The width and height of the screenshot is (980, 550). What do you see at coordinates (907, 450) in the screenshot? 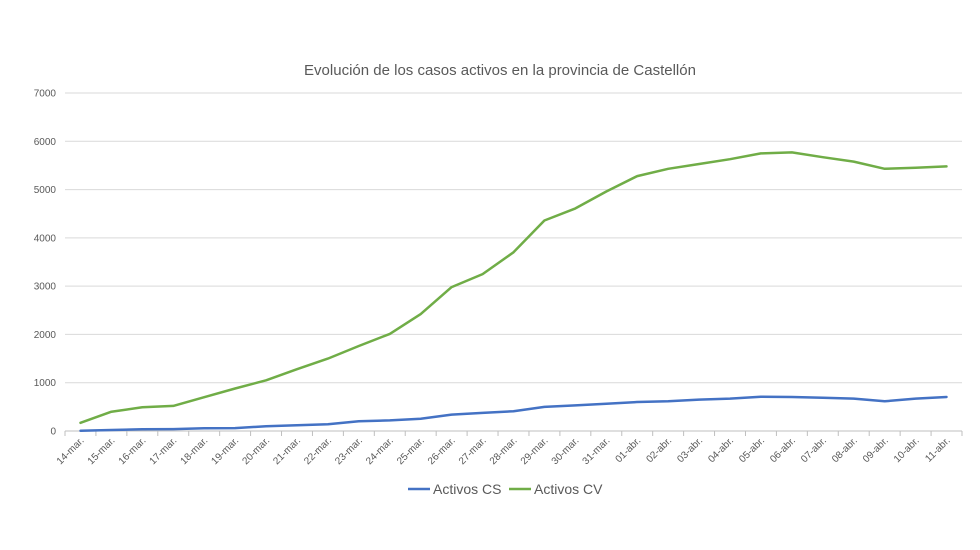
I see `x-tick-label: 10-abr.` at bounding box center [907, 450].